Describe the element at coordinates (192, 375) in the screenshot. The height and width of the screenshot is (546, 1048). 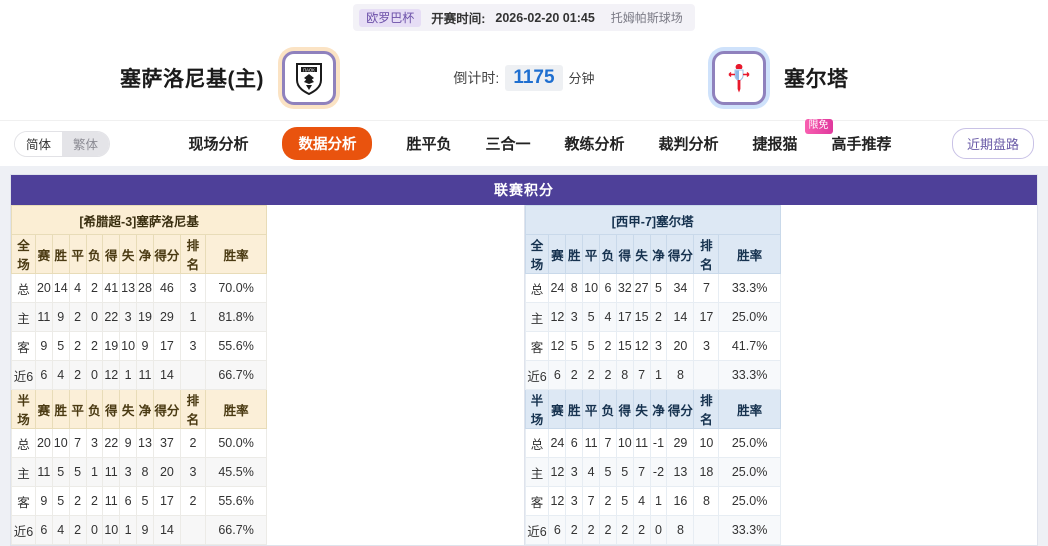
I see `cell` at that location.